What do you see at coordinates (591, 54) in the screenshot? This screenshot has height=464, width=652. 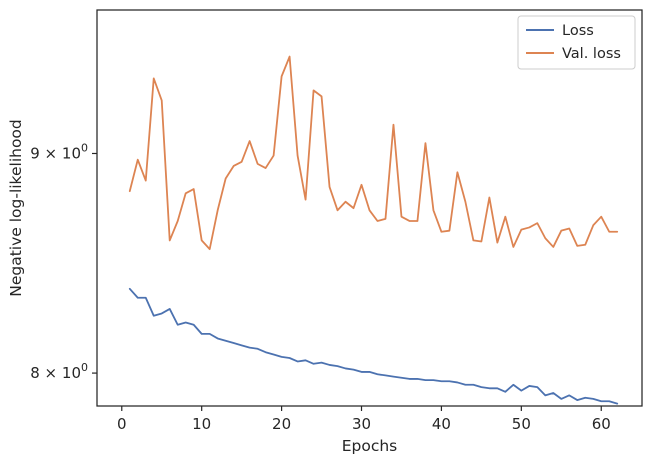 I see `legend-label-val-loss: Val. loss` at bounding box center [591, 54].